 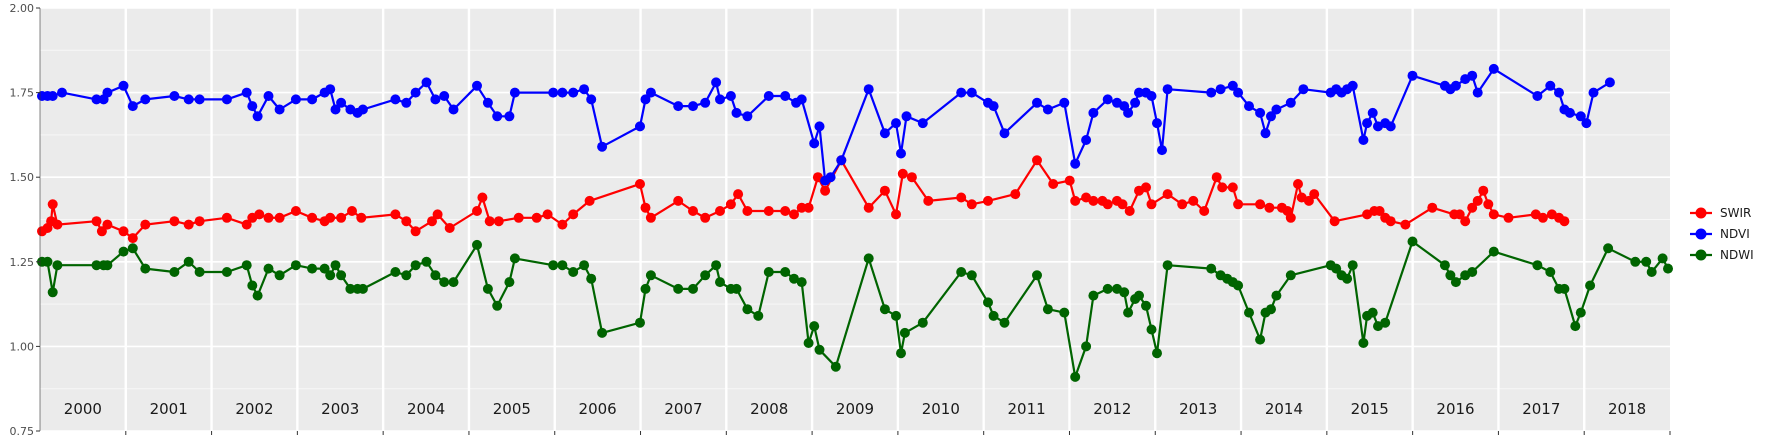 What do you see at coordinates (1735, 213) in the screenshot?
I see `legend-label: SWIR` at bounding box center [1735, 213].